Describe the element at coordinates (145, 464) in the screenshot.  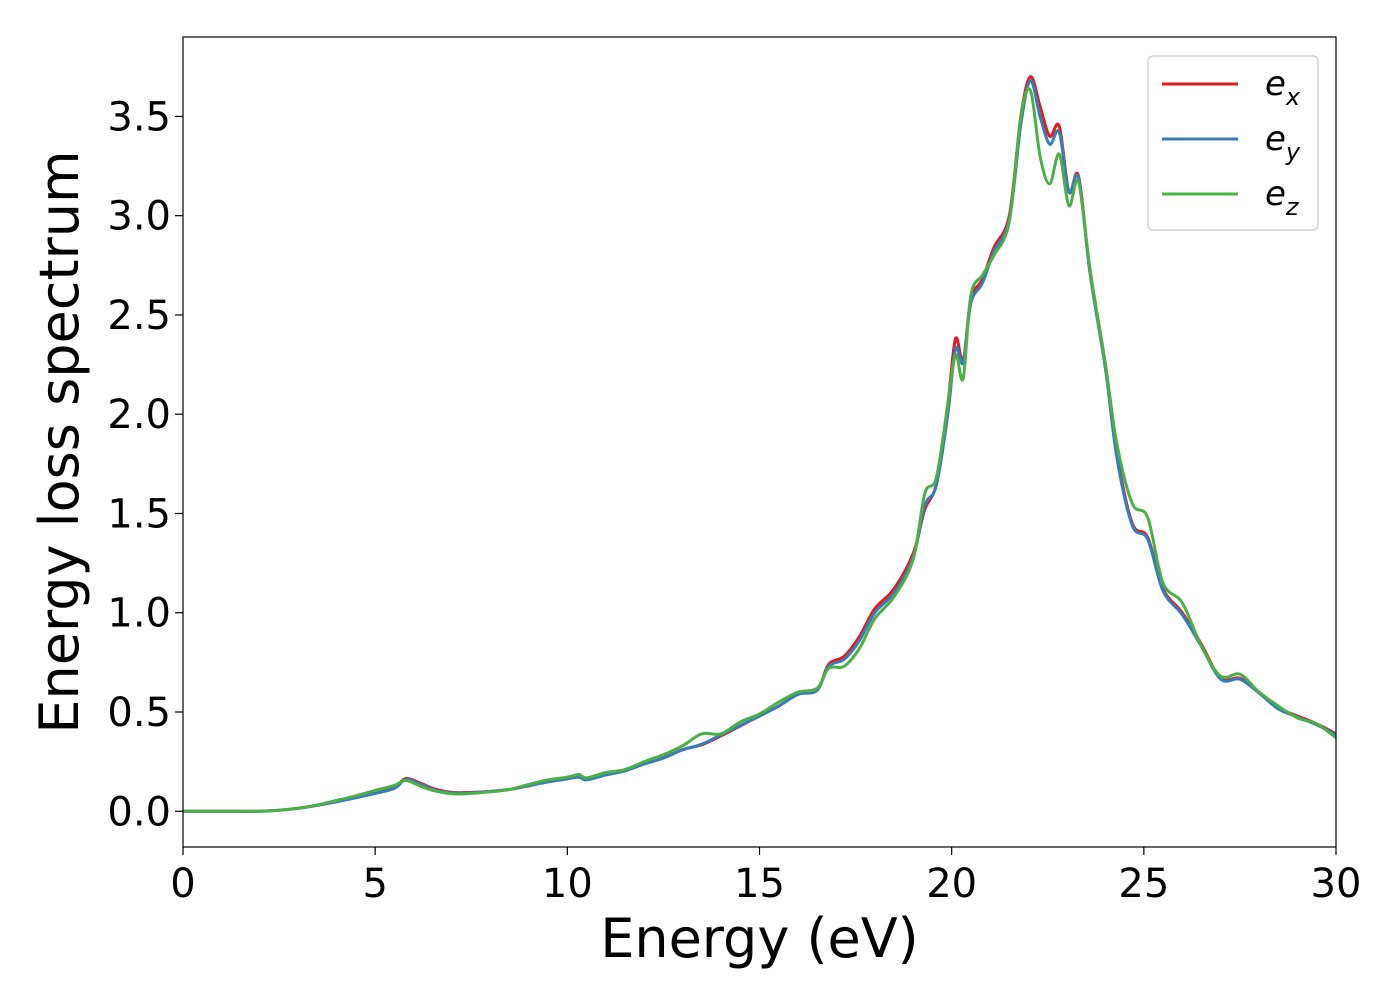
I see `y-axis: 0.0 0.5 1.0 1.5 2.0 2.5 3.0 3.5` at that location.